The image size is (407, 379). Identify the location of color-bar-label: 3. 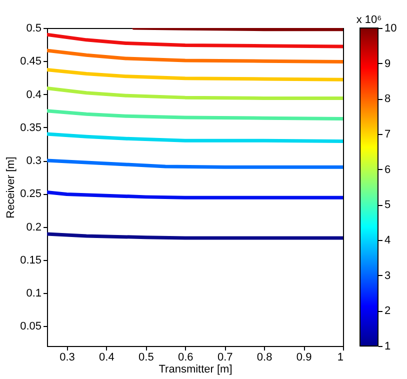
(387, 276).